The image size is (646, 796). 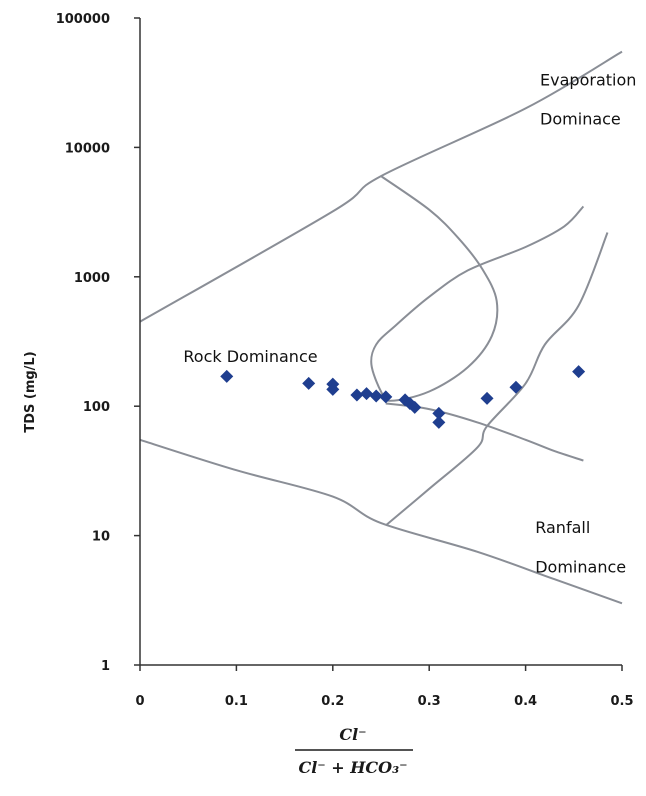 What do you see at coordinates (588, 80) in the screenshot?
I see `region-label: Evaporation` at bounding box center [588, 80].